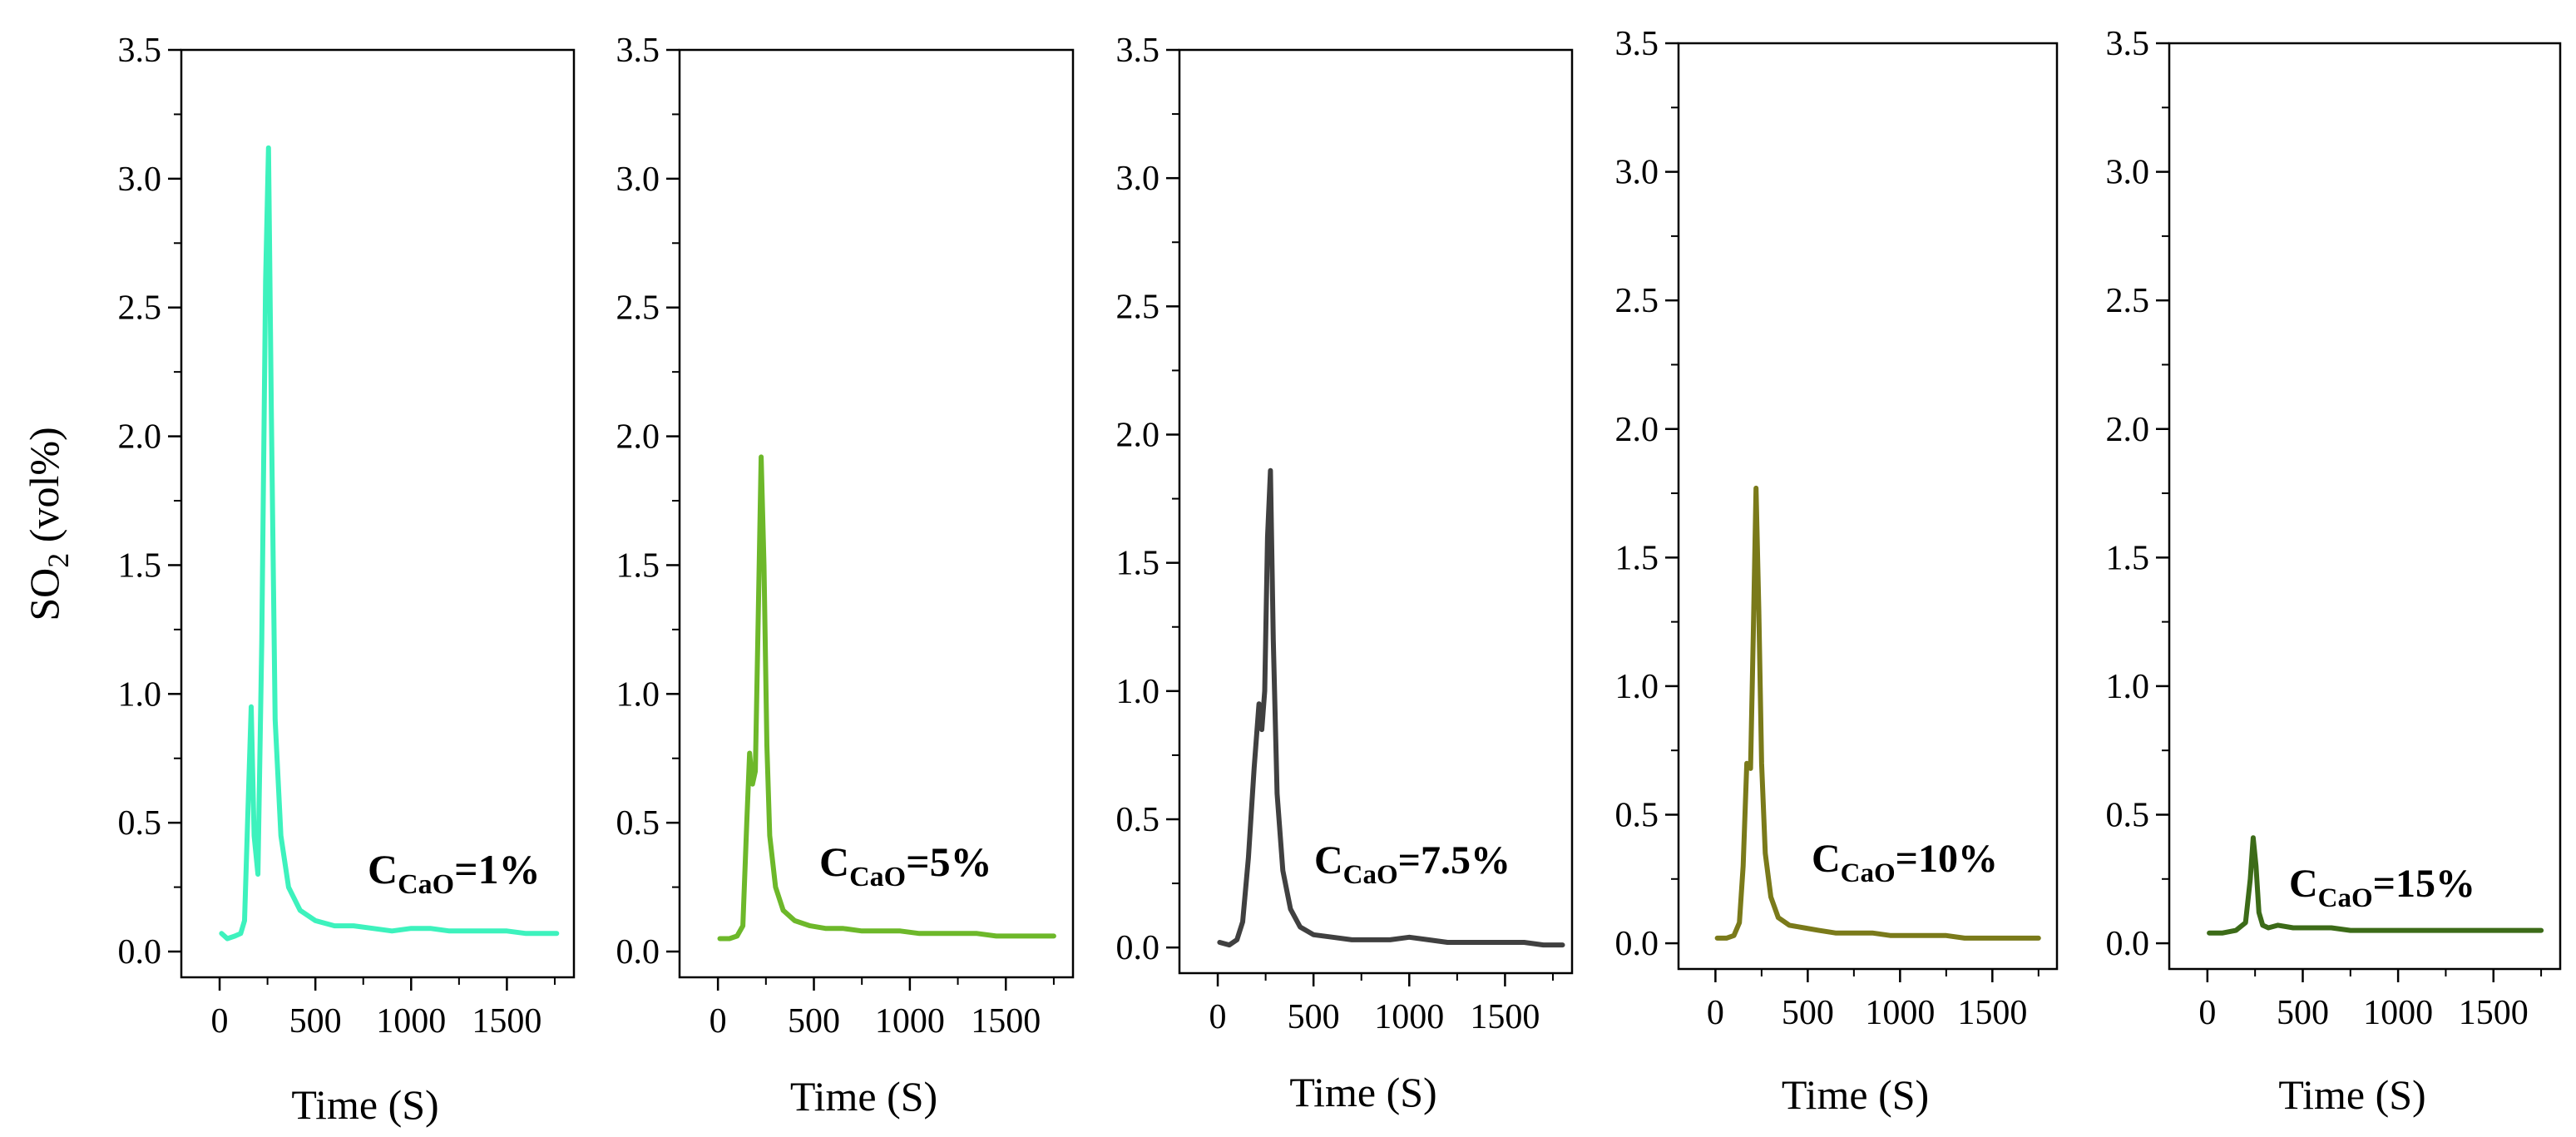 This screenshot has width=2576, height=1137. What do you see at coordinates (1947, 859) in the screenshot?
I see `annotation-tail: =10%` at bounding box center [1947, 859].